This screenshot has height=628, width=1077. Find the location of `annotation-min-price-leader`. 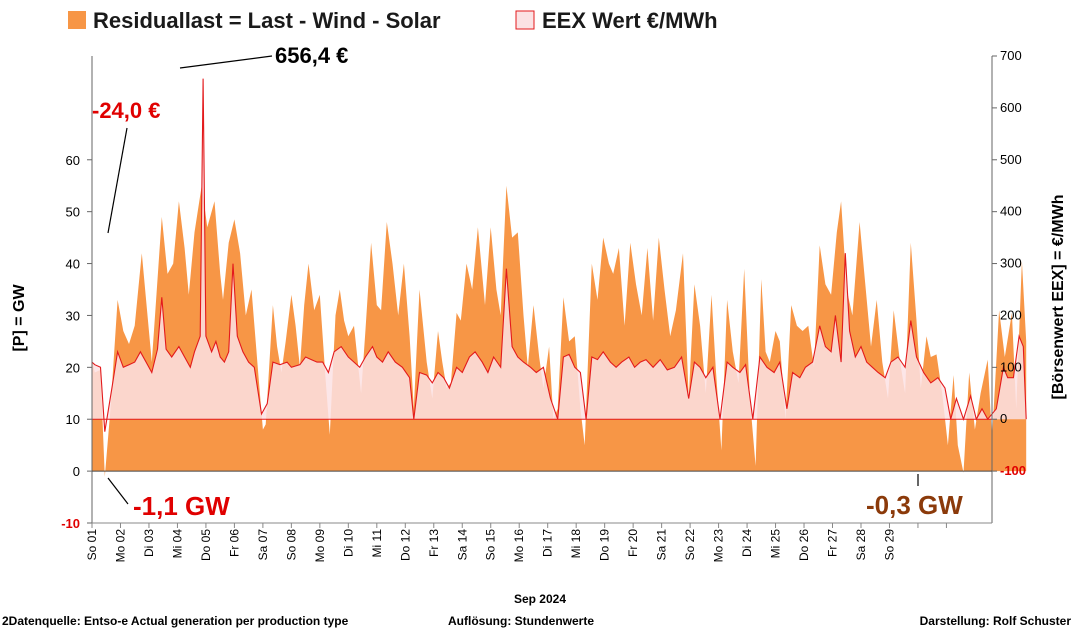

annotation-min-price-leader is located at coordinates (117, 180).